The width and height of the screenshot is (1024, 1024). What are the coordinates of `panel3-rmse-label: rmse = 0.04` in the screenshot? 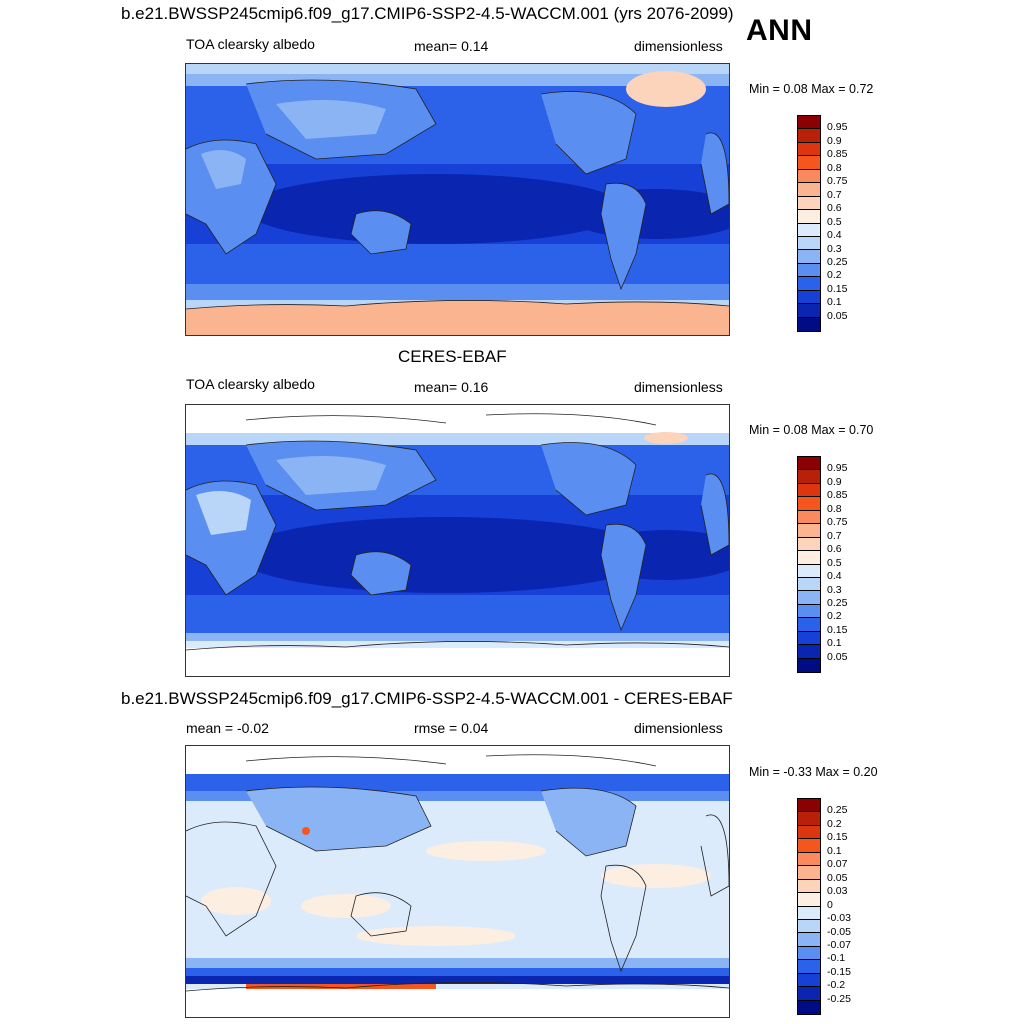 It's located at (451, 728).